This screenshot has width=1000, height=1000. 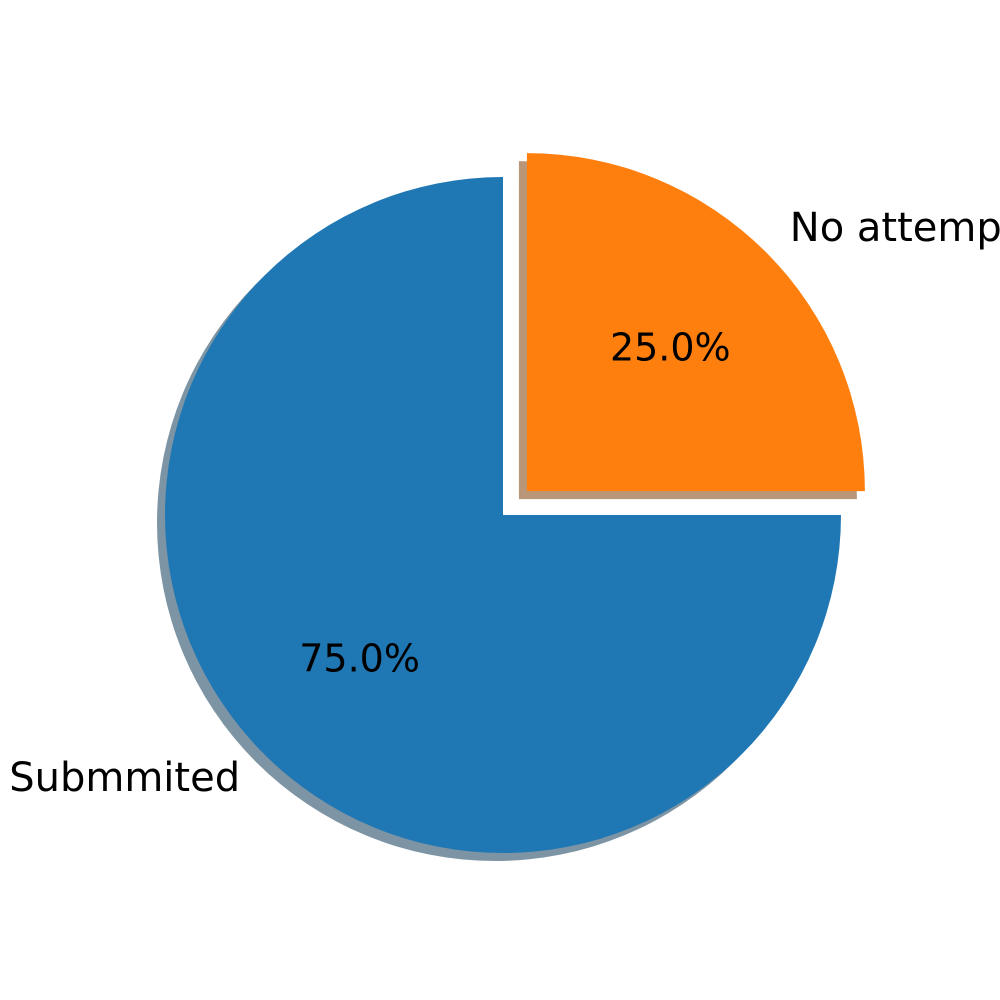 I want to click on percent-label-no-attempt: 25.0%, so click(x=670, y=348).